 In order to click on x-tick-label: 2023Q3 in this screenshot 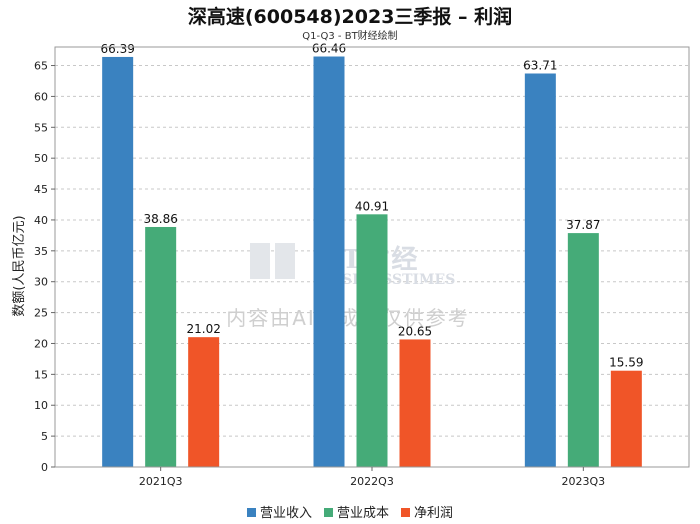, I will do `click(584, 481)`.